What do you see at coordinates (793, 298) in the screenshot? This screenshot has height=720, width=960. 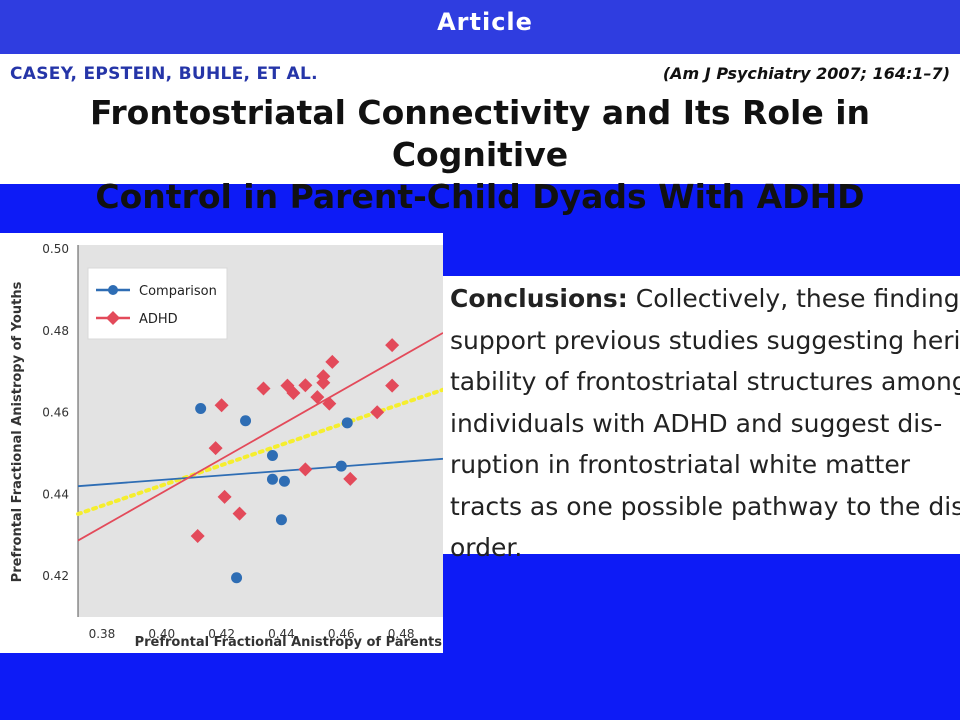 I see `conclusion-line-1-text: Collectively, these findings` at bounding box center [793, 298].